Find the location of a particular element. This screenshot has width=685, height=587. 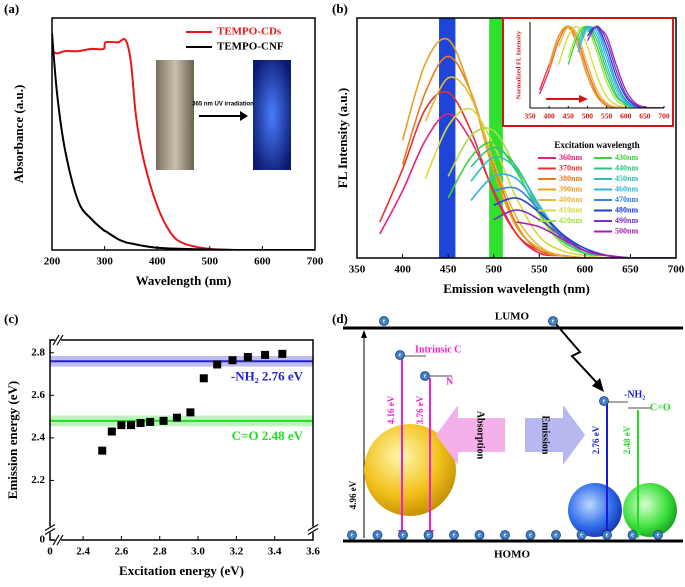

group-label: C=O is located at coordinates (660, 407).